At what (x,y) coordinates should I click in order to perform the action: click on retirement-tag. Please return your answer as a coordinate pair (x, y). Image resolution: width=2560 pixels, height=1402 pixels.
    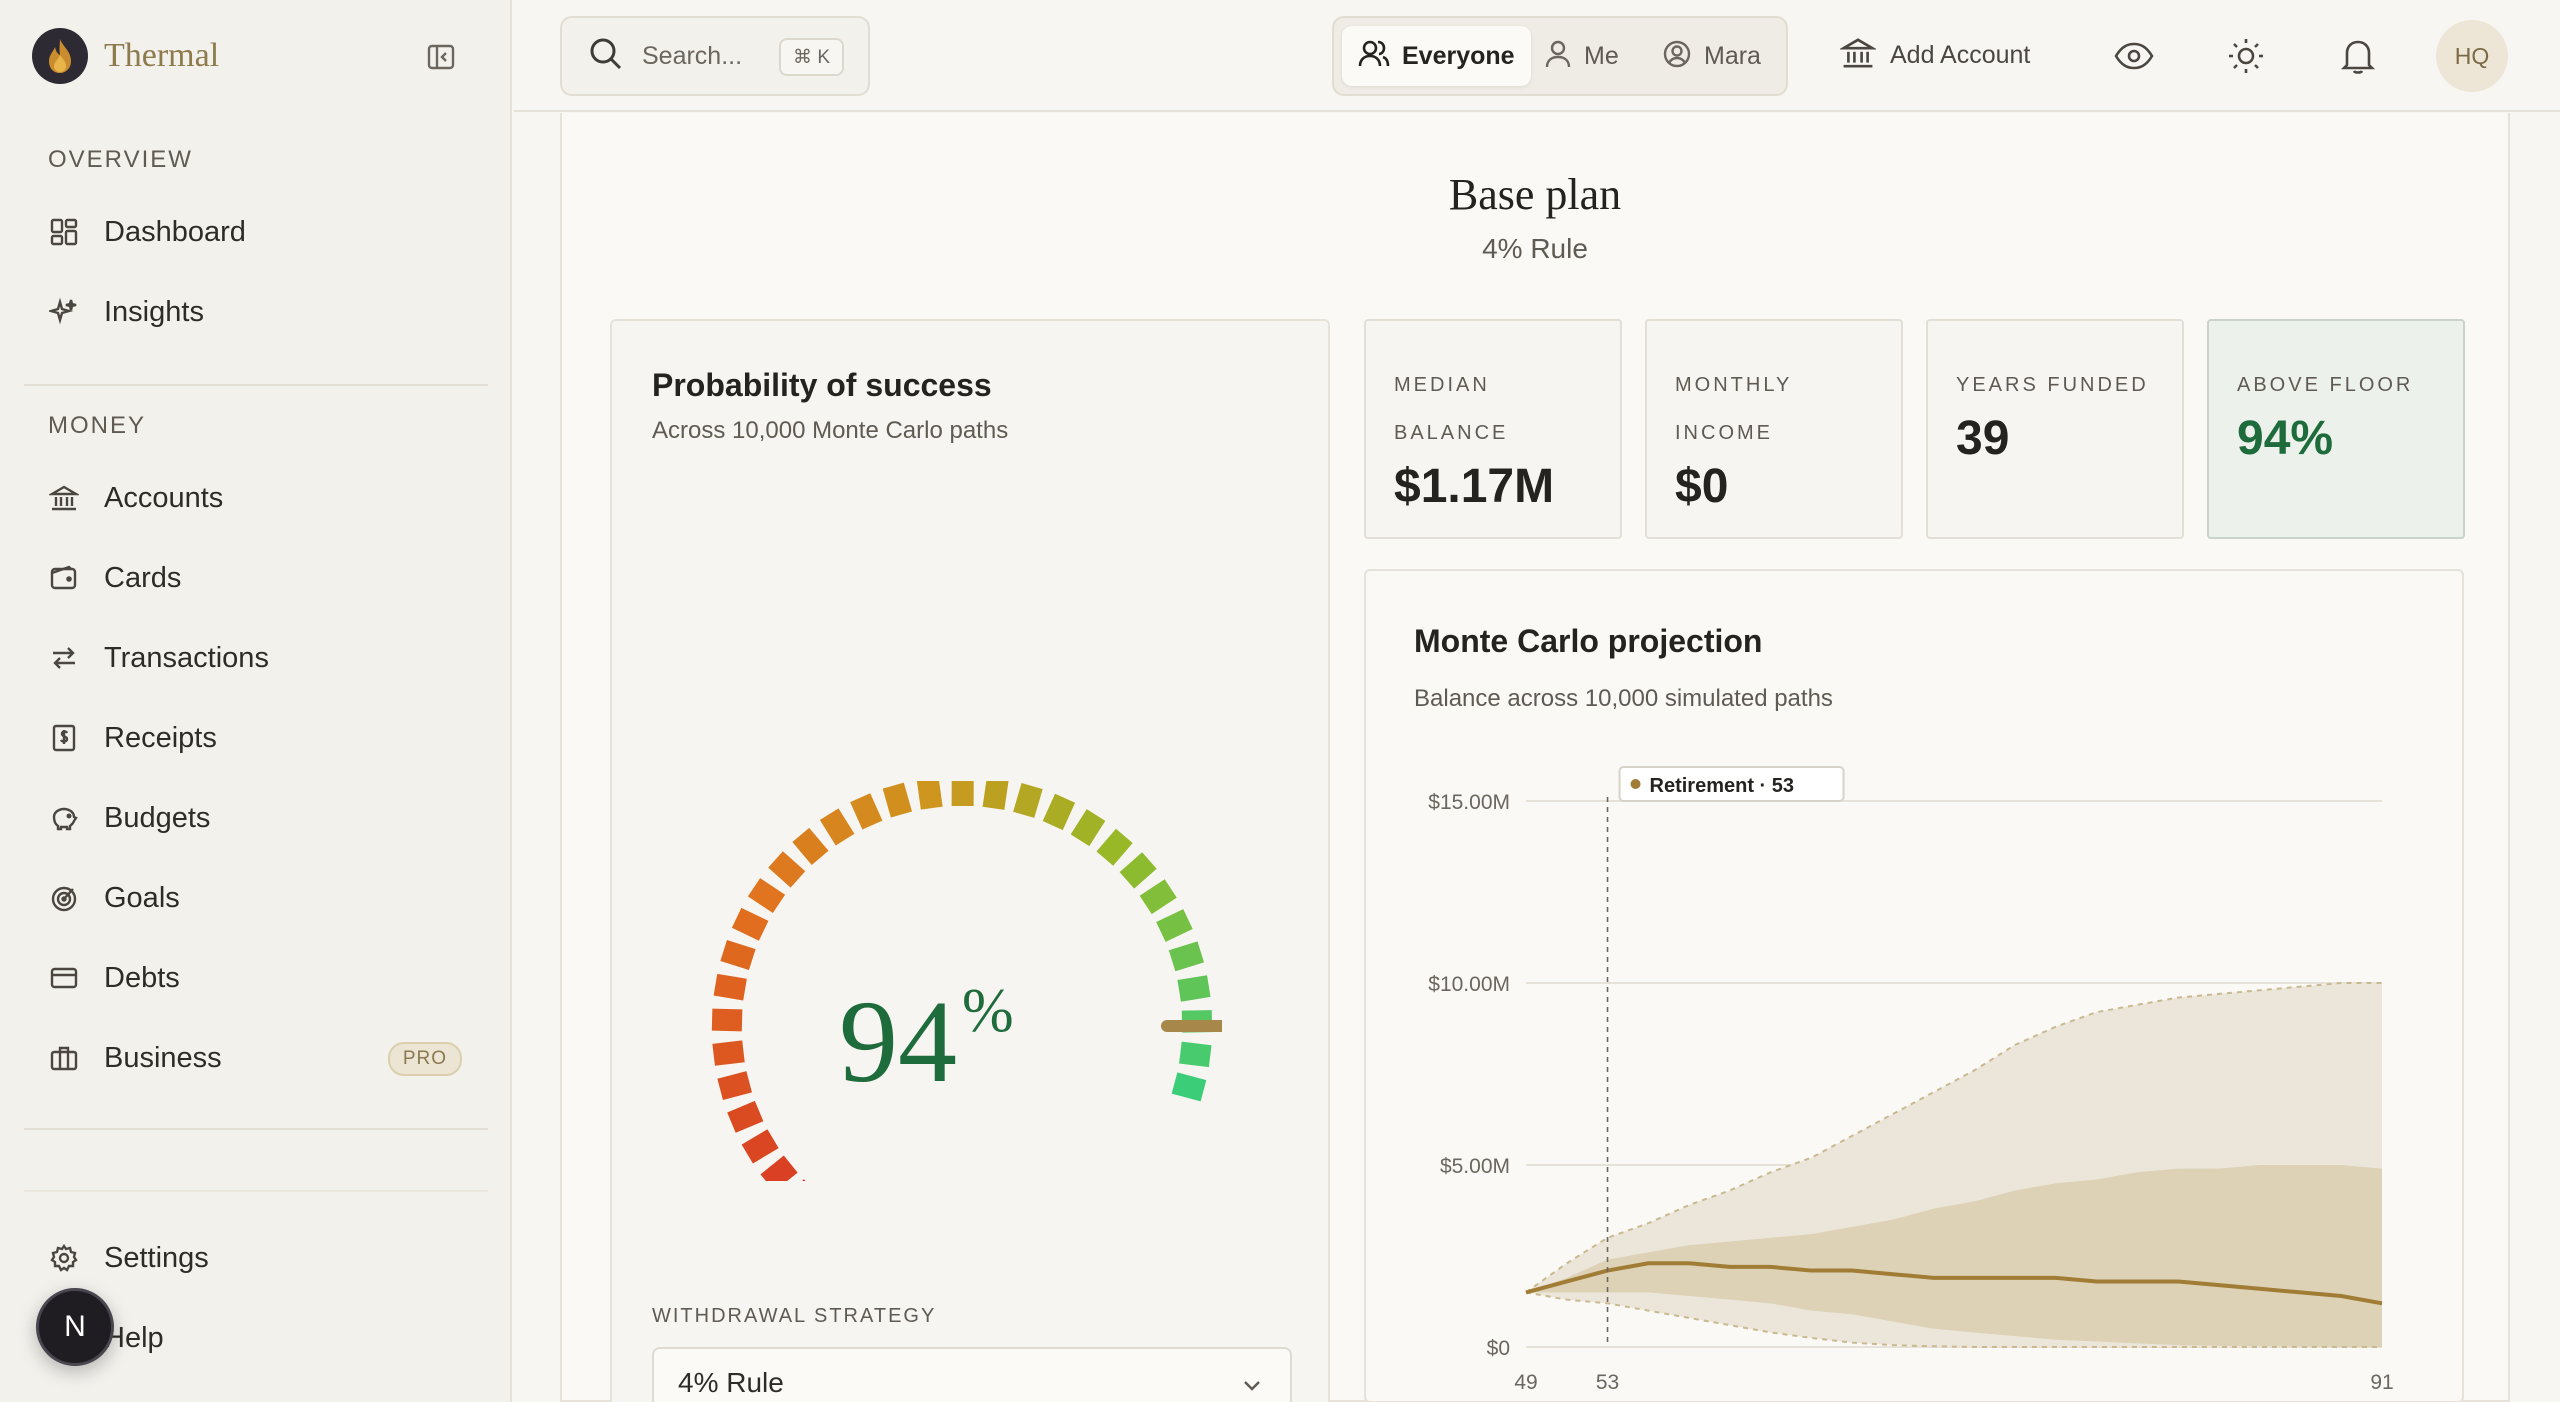
    Looking at the image, I should click on (1731, 784).